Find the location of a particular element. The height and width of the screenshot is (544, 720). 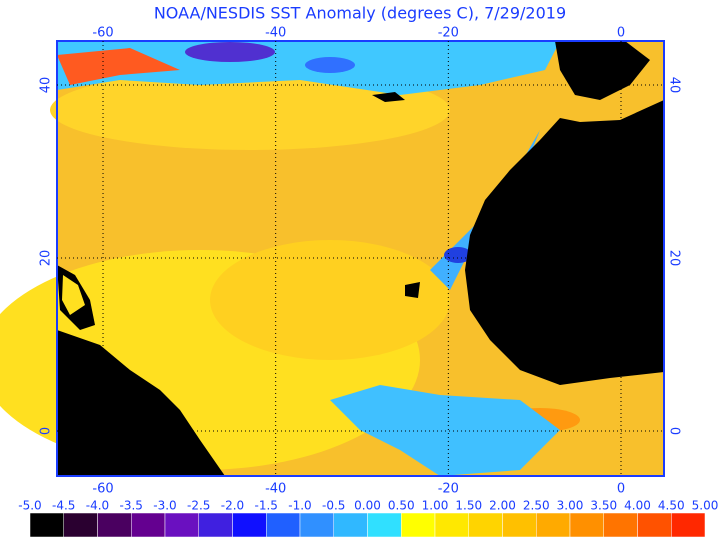

colorbar-label: 4.00 is located at coordinates (637, 506).